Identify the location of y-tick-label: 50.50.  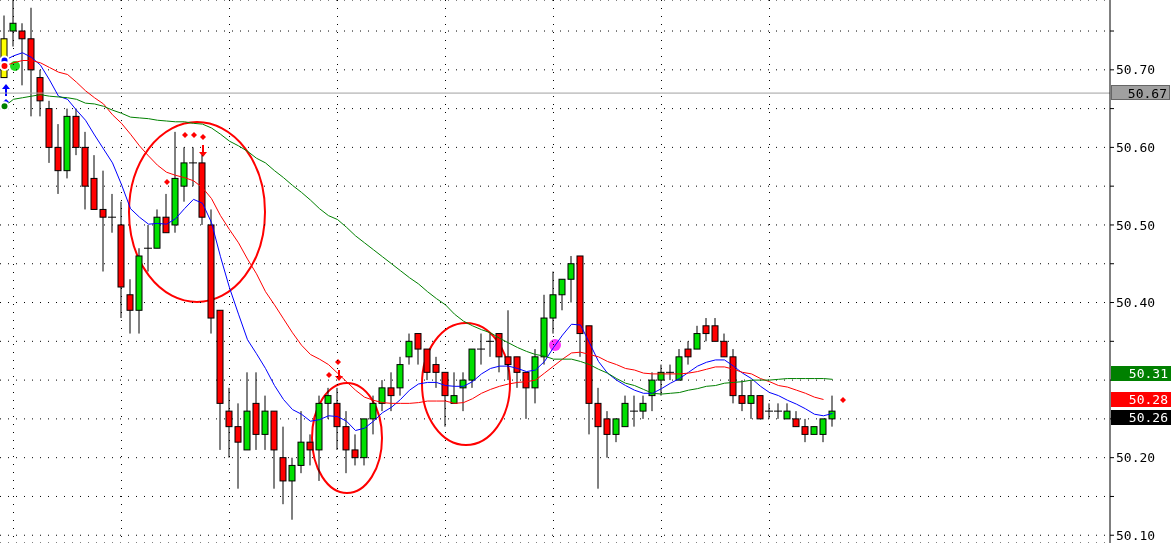
(1136, 225).